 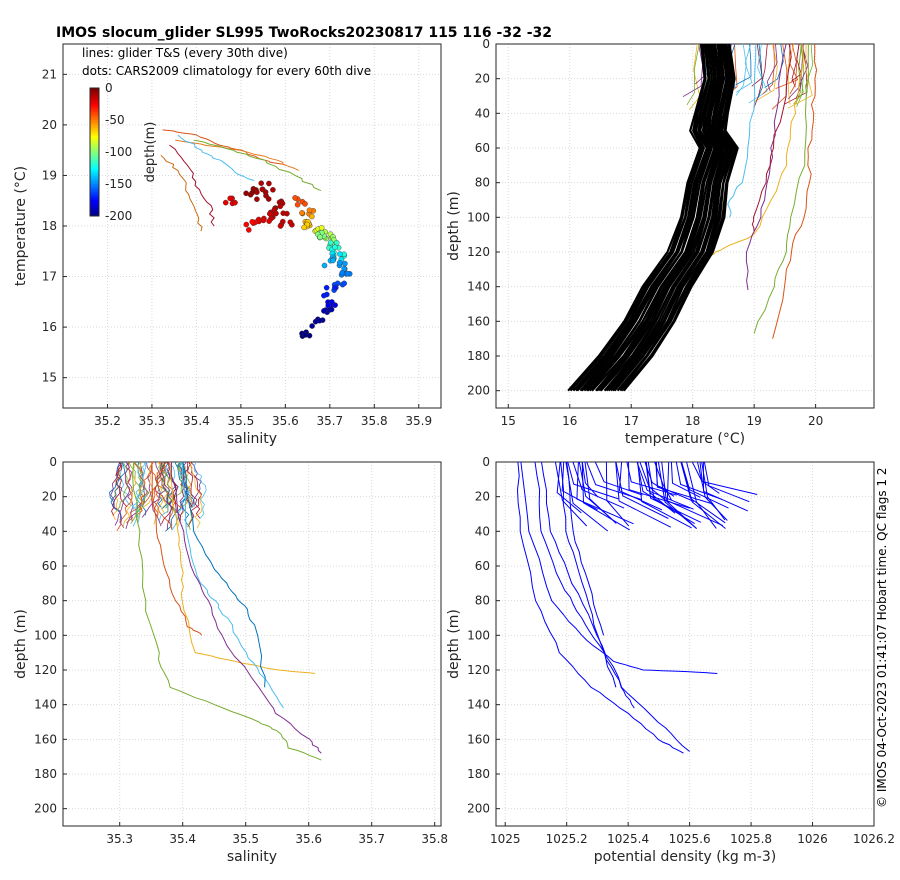 What do you see at coordinates (21, 226) in the screenshot?
I see `y-axis-label: temperature (°C)` at bounding box center [21, 226].